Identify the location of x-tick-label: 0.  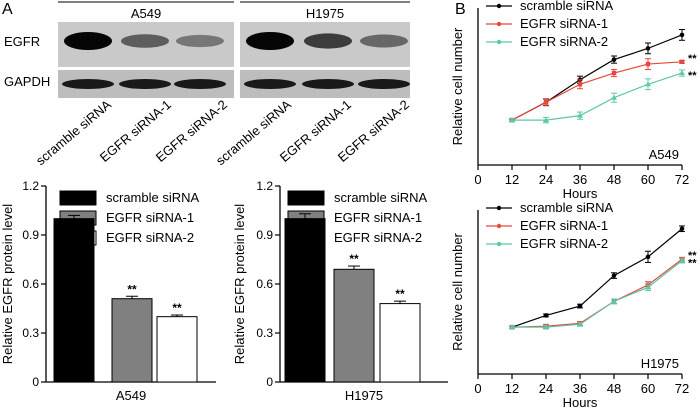
(477, 388).